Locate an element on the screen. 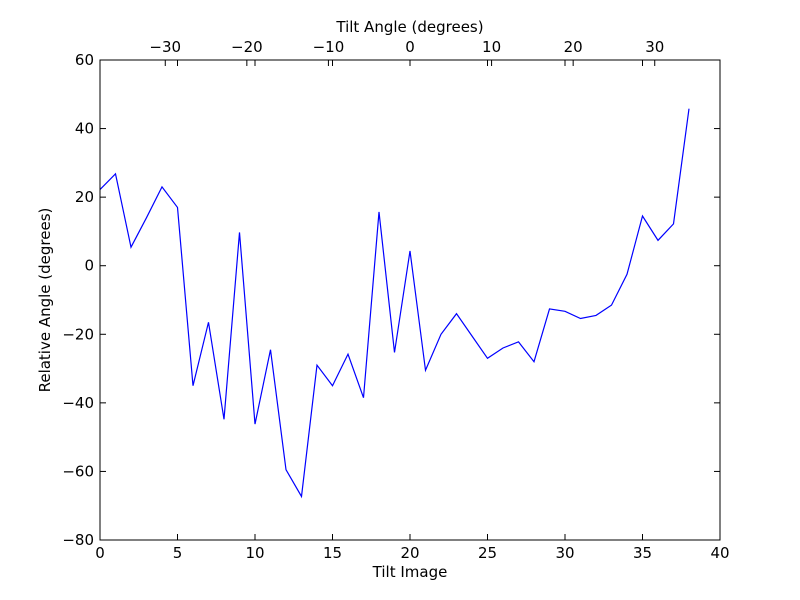 The image size is (800, 600). x-tick-label: 25 is located at coordinates (487, 553).